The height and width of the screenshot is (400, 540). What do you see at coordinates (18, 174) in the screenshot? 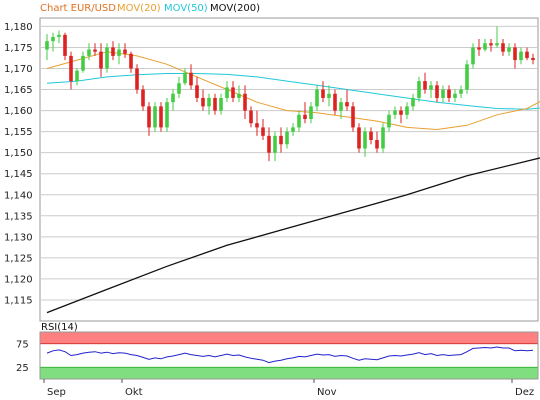
I see `price-tick-label: 1,145` at bounding box center [18, 174].